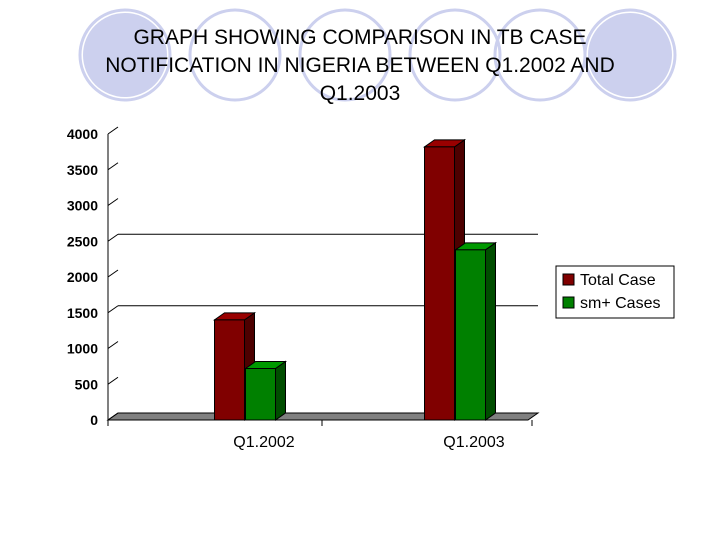 The width and height of the screenshot is (720, 540). Describe the element at coordinates (82, 277) in the screenshot. I see `y-tick-label: 2000` at that location.